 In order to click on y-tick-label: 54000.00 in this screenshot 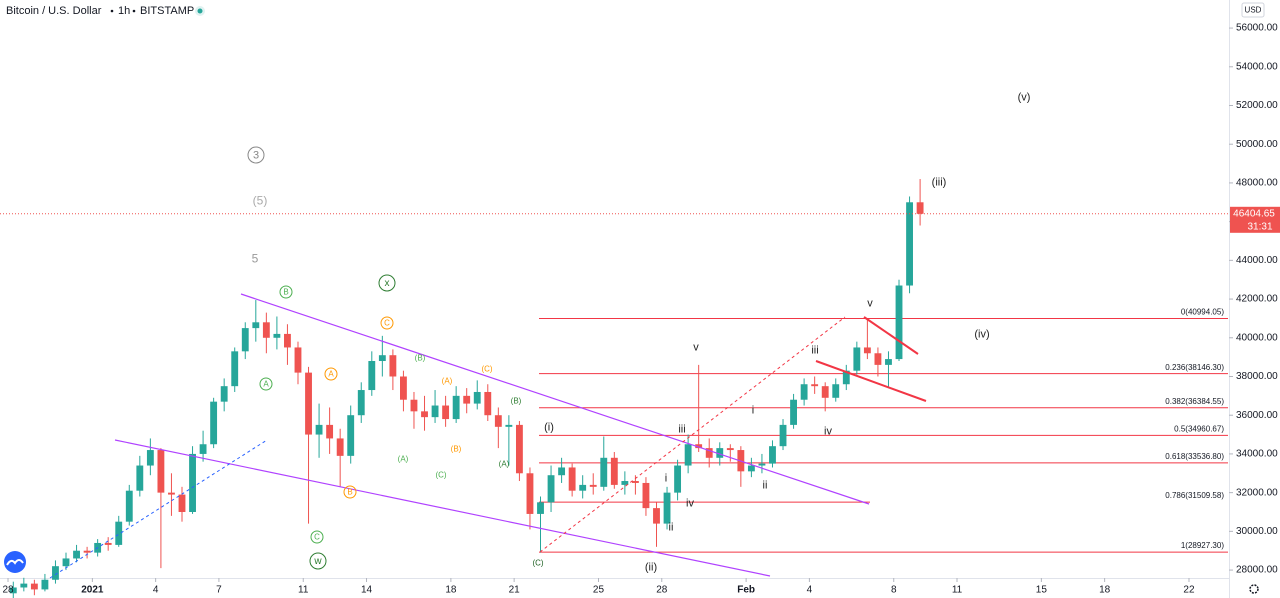, I will do `click(1257, 66)`.